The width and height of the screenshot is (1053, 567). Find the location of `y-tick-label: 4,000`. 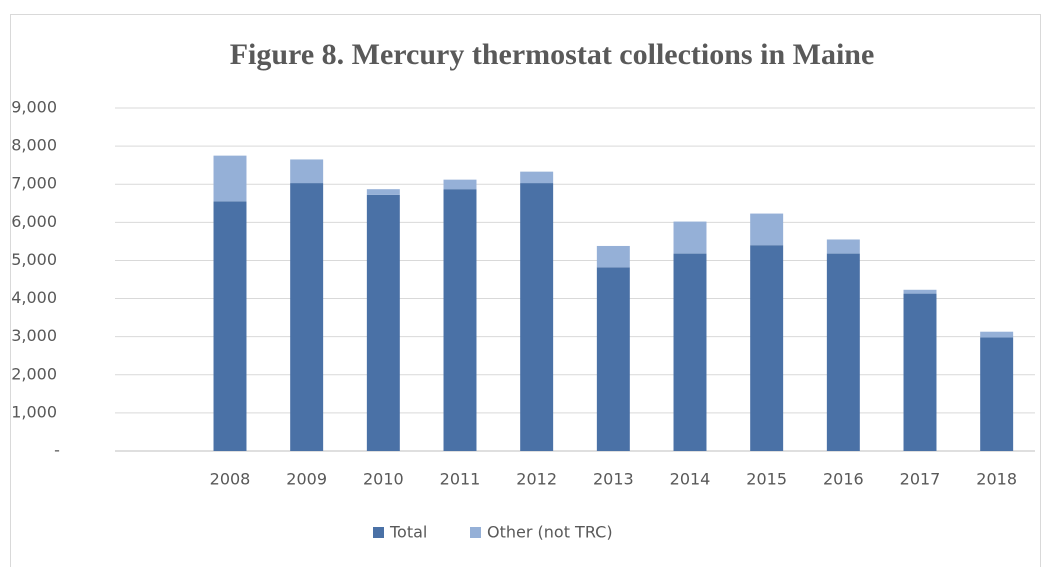

y-tick-label: 4,000 is located at coordinates (34, 297).